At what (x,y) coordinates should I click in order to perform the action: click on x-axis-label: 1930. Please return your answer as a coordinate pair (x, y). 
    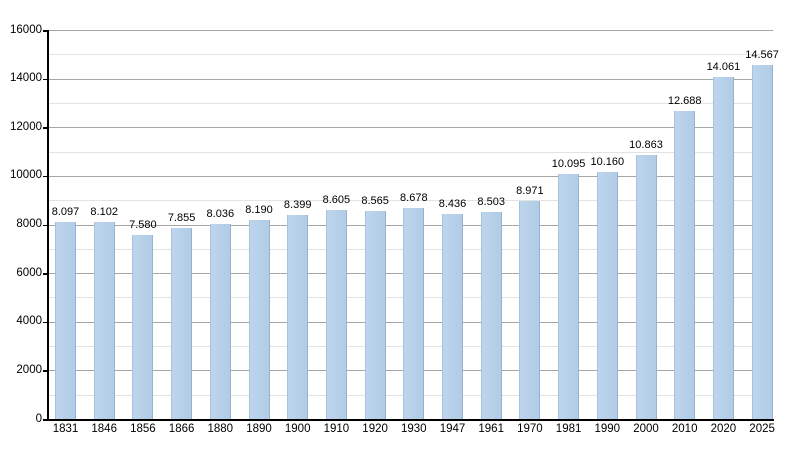
    Looking at the image, I should click on (414, 429).